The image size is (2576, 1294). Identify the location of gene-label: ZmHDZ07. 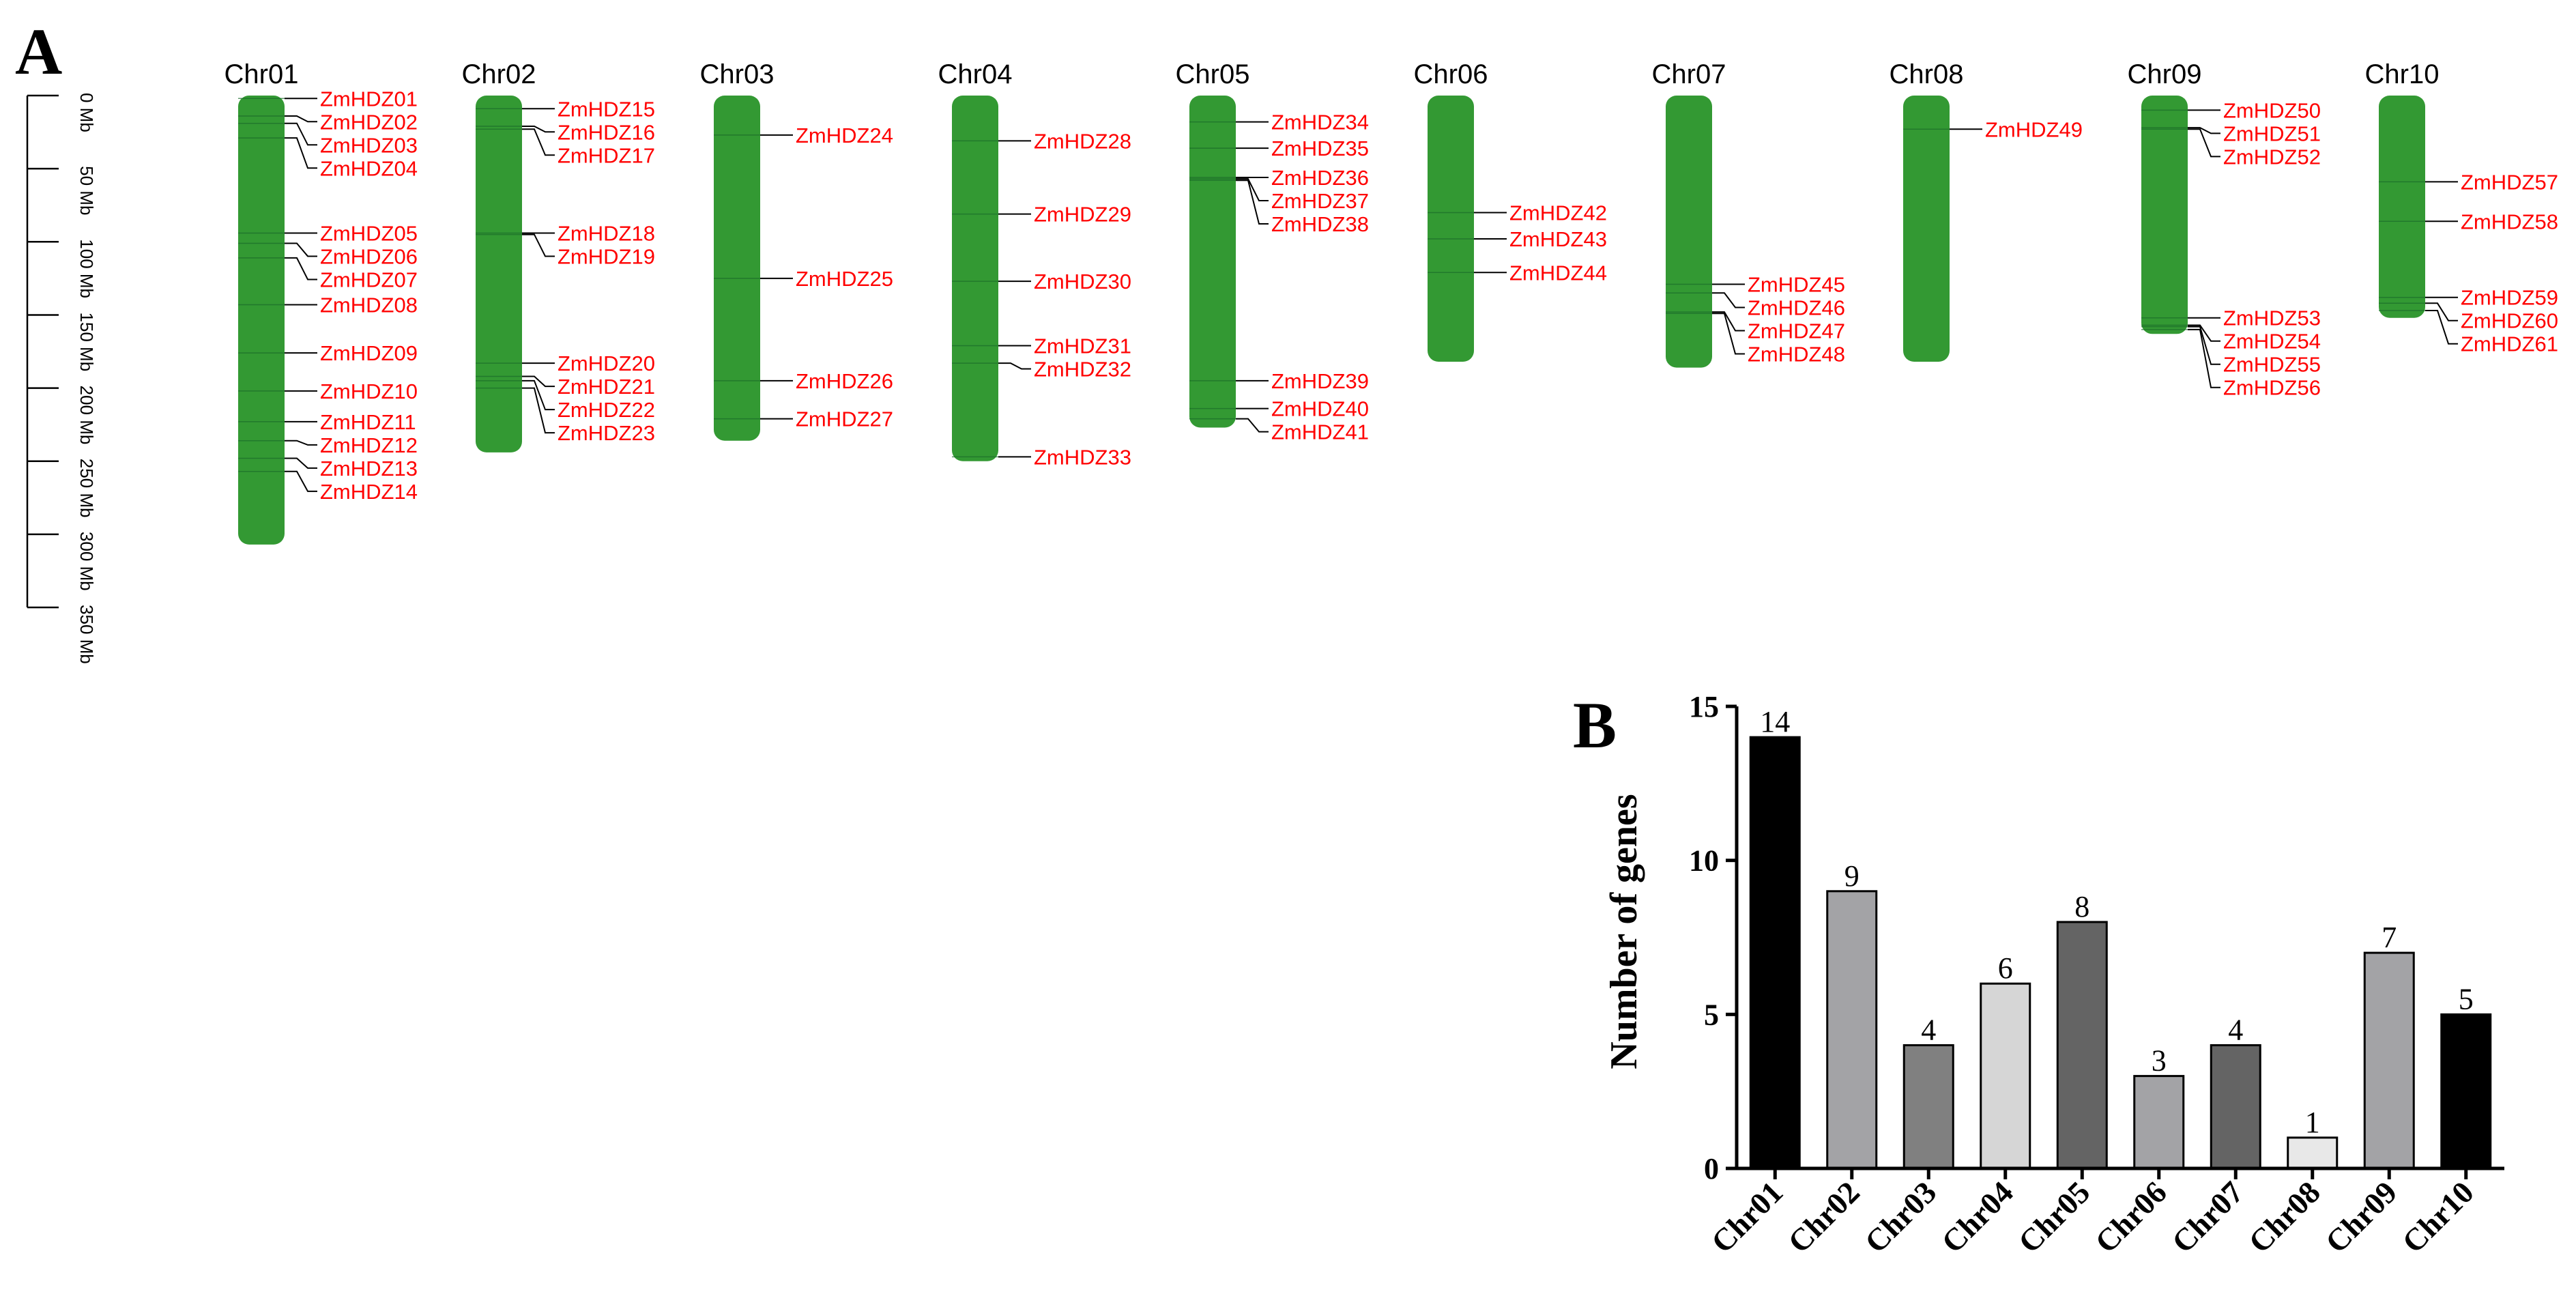
(369, 279).